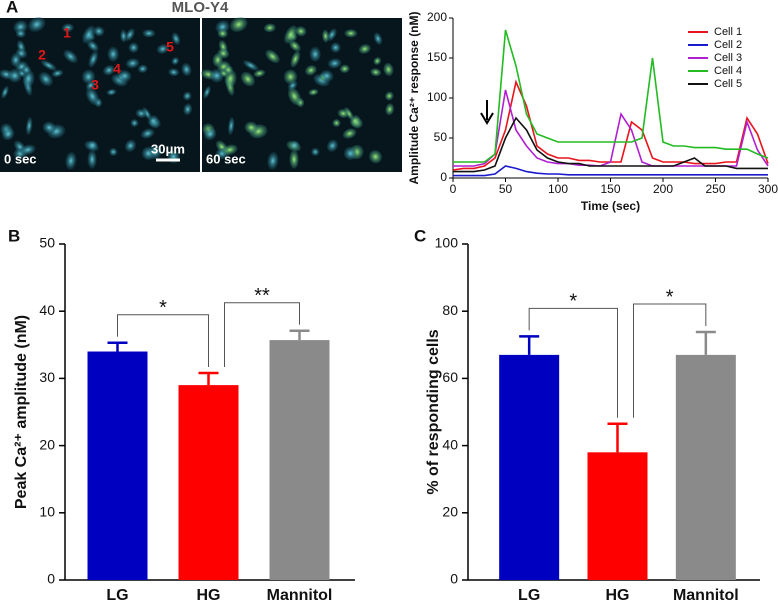  What do you see at coordinates (728, 45) in the screenshot?
I see `legend-label: Cell 2` at bounding box center [728, 45].